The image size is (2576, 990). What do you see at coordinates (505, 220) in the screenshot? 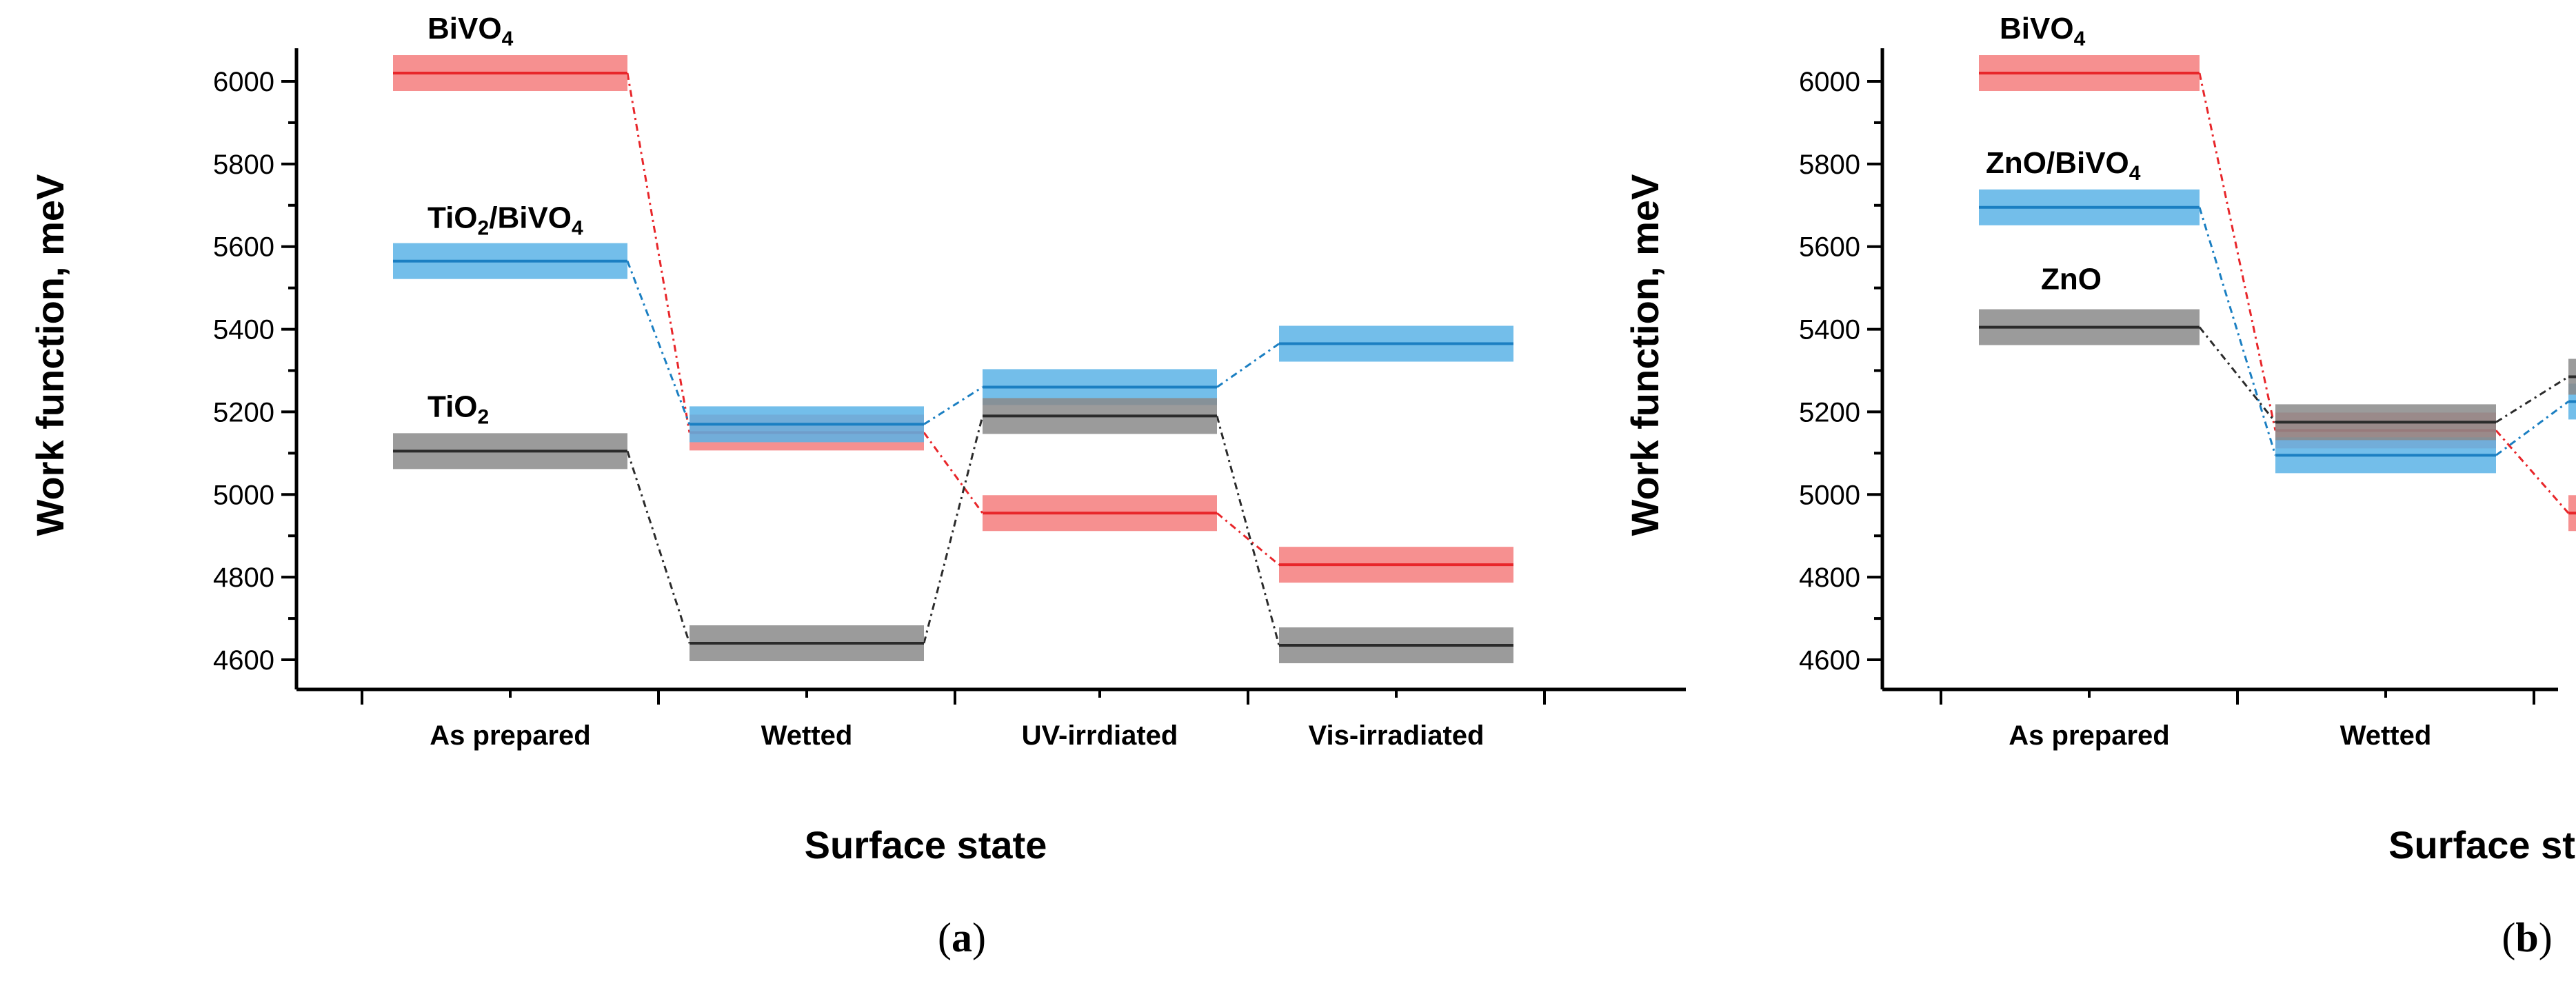
I see `series-label: TiO2/BiVO4` at bounding box center [505, 220].